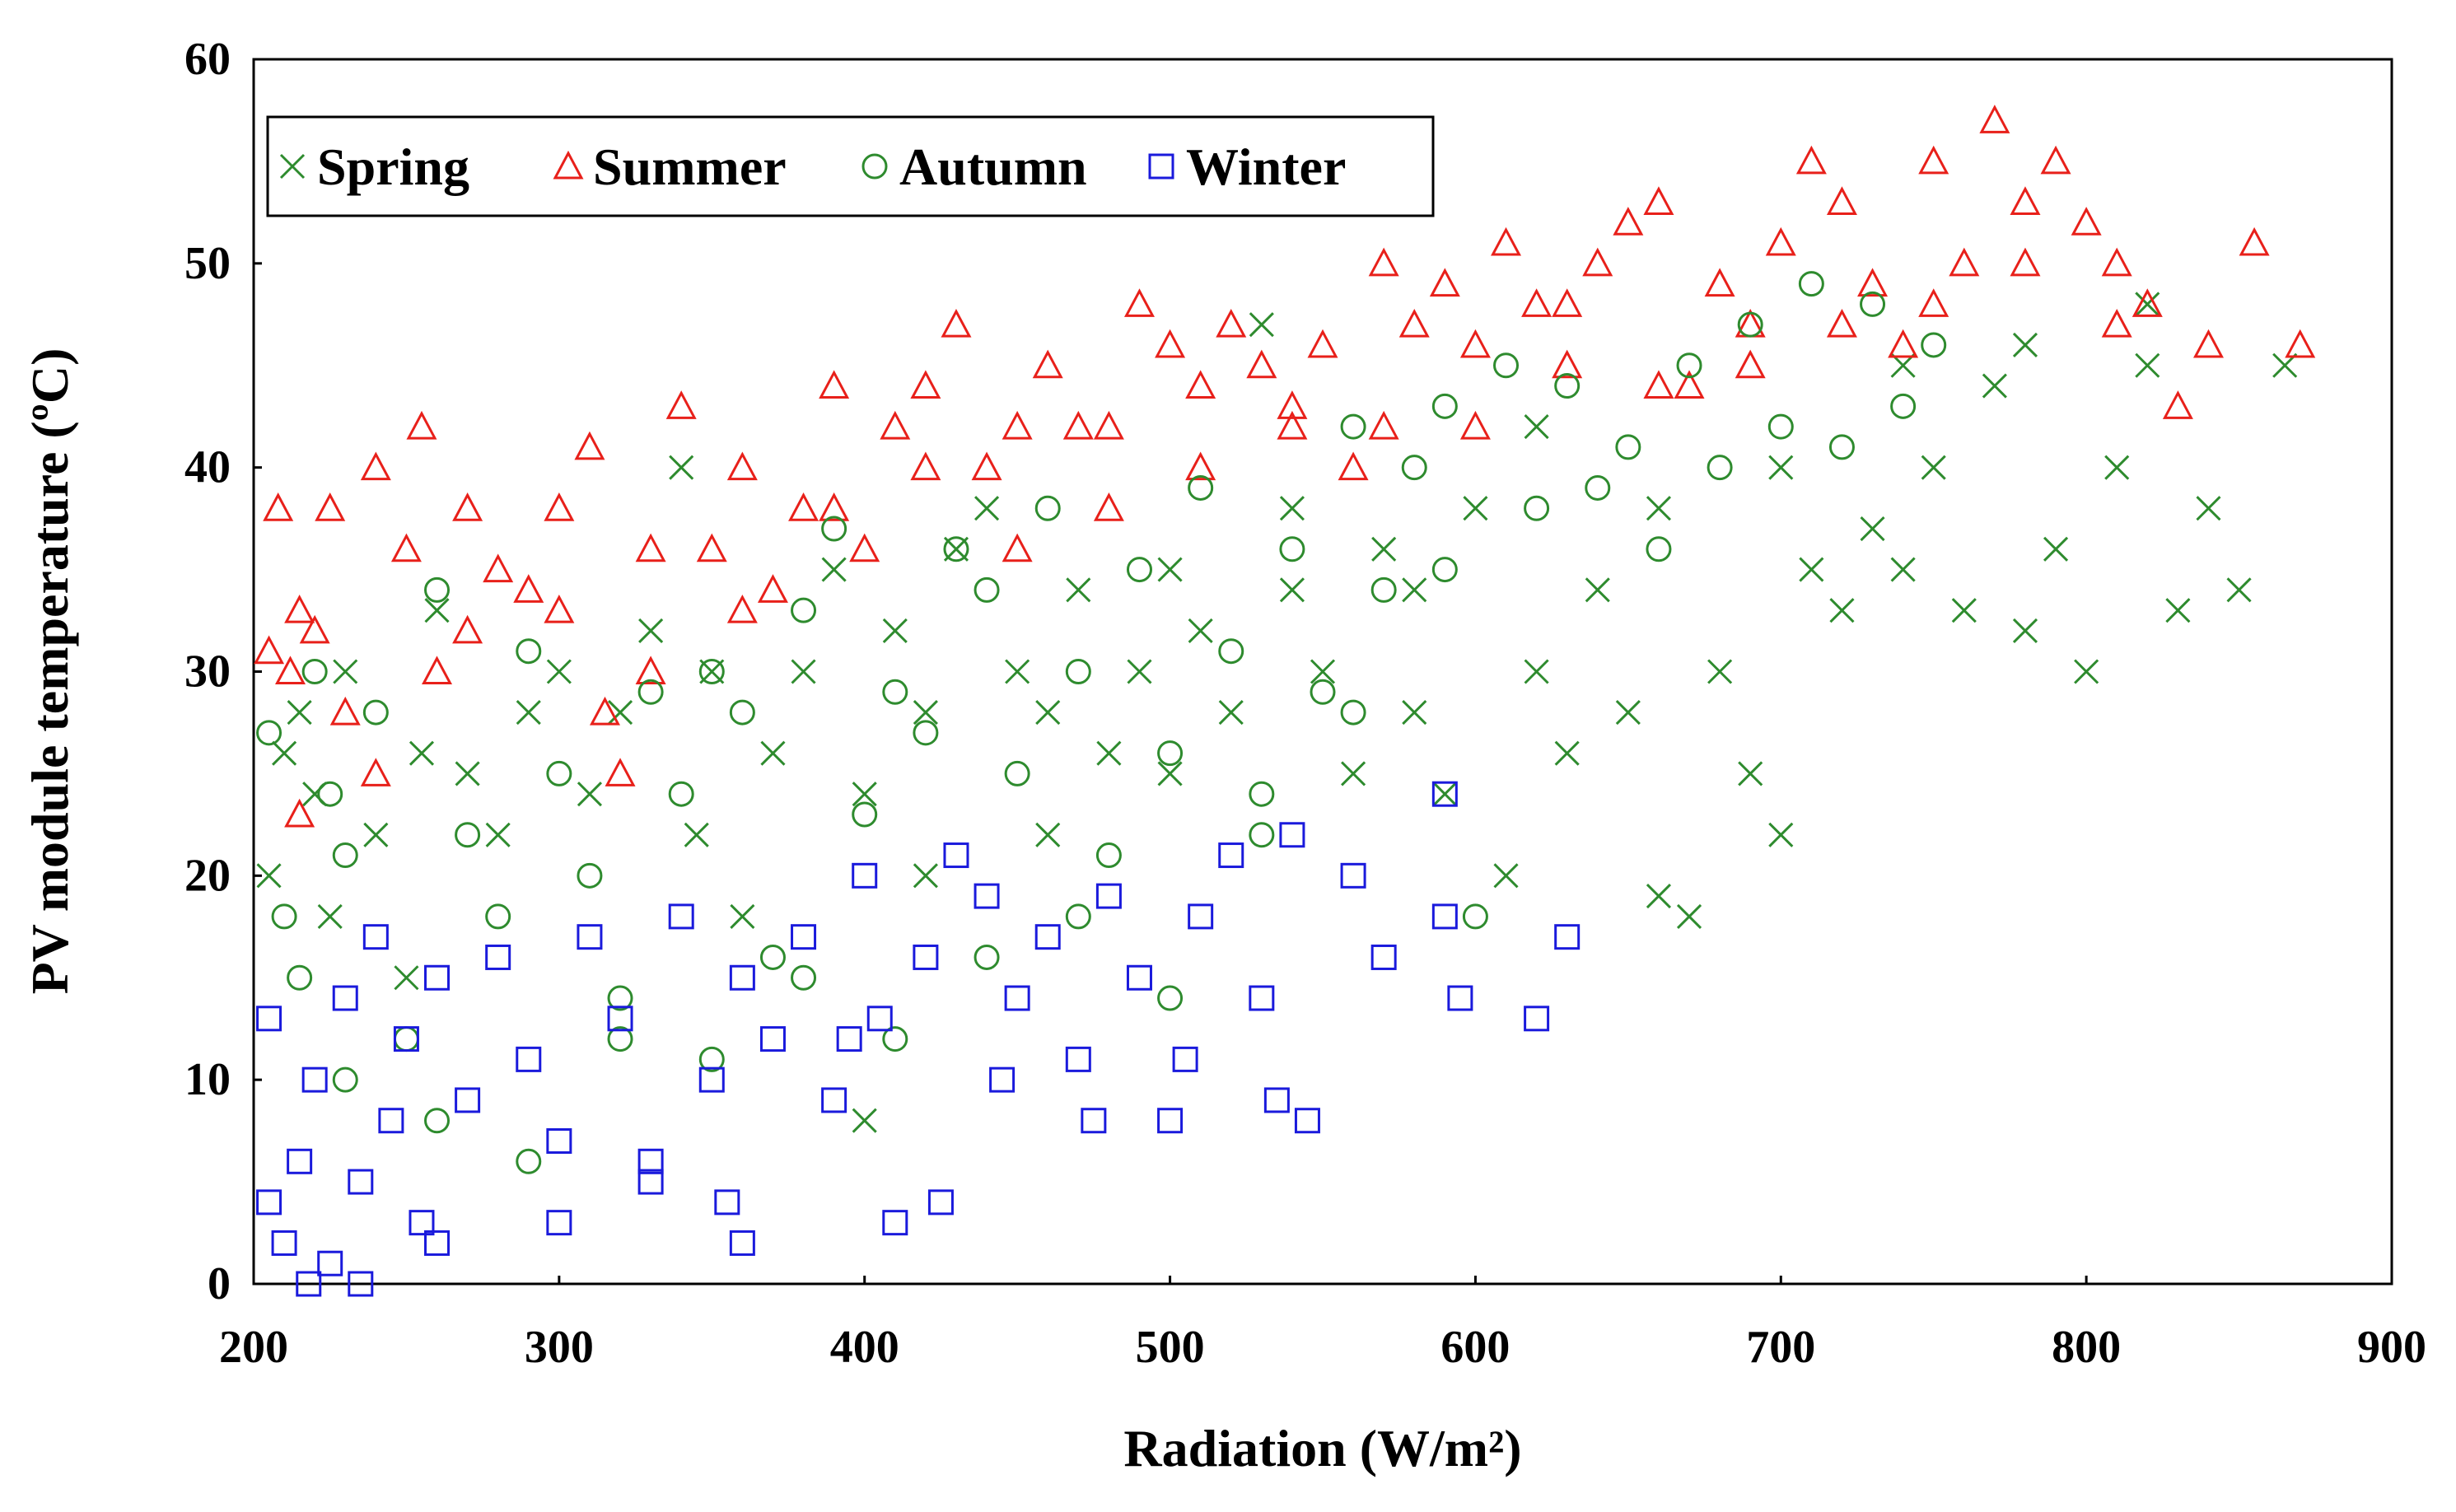 The image size is (2456, 1512). I want to click on x-tick-label: 900, so click(2391, 1347).